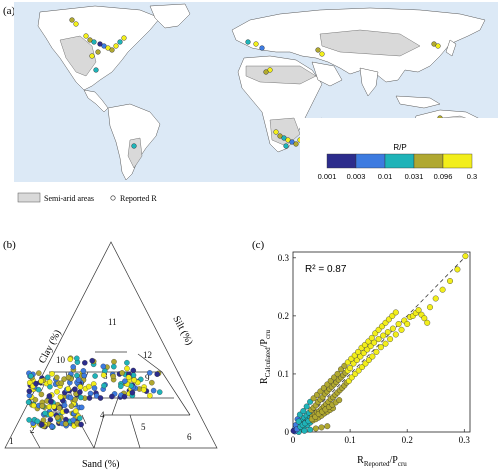 This screenshot has width=500, height=472. I want to click on reported-r-legend-label: Reported R, so click(138, 198).